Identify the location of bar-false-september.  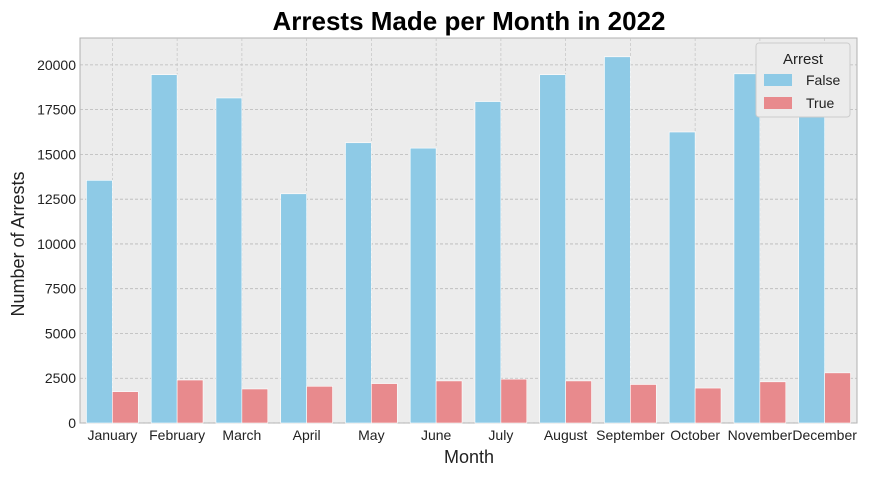
(617, 240).